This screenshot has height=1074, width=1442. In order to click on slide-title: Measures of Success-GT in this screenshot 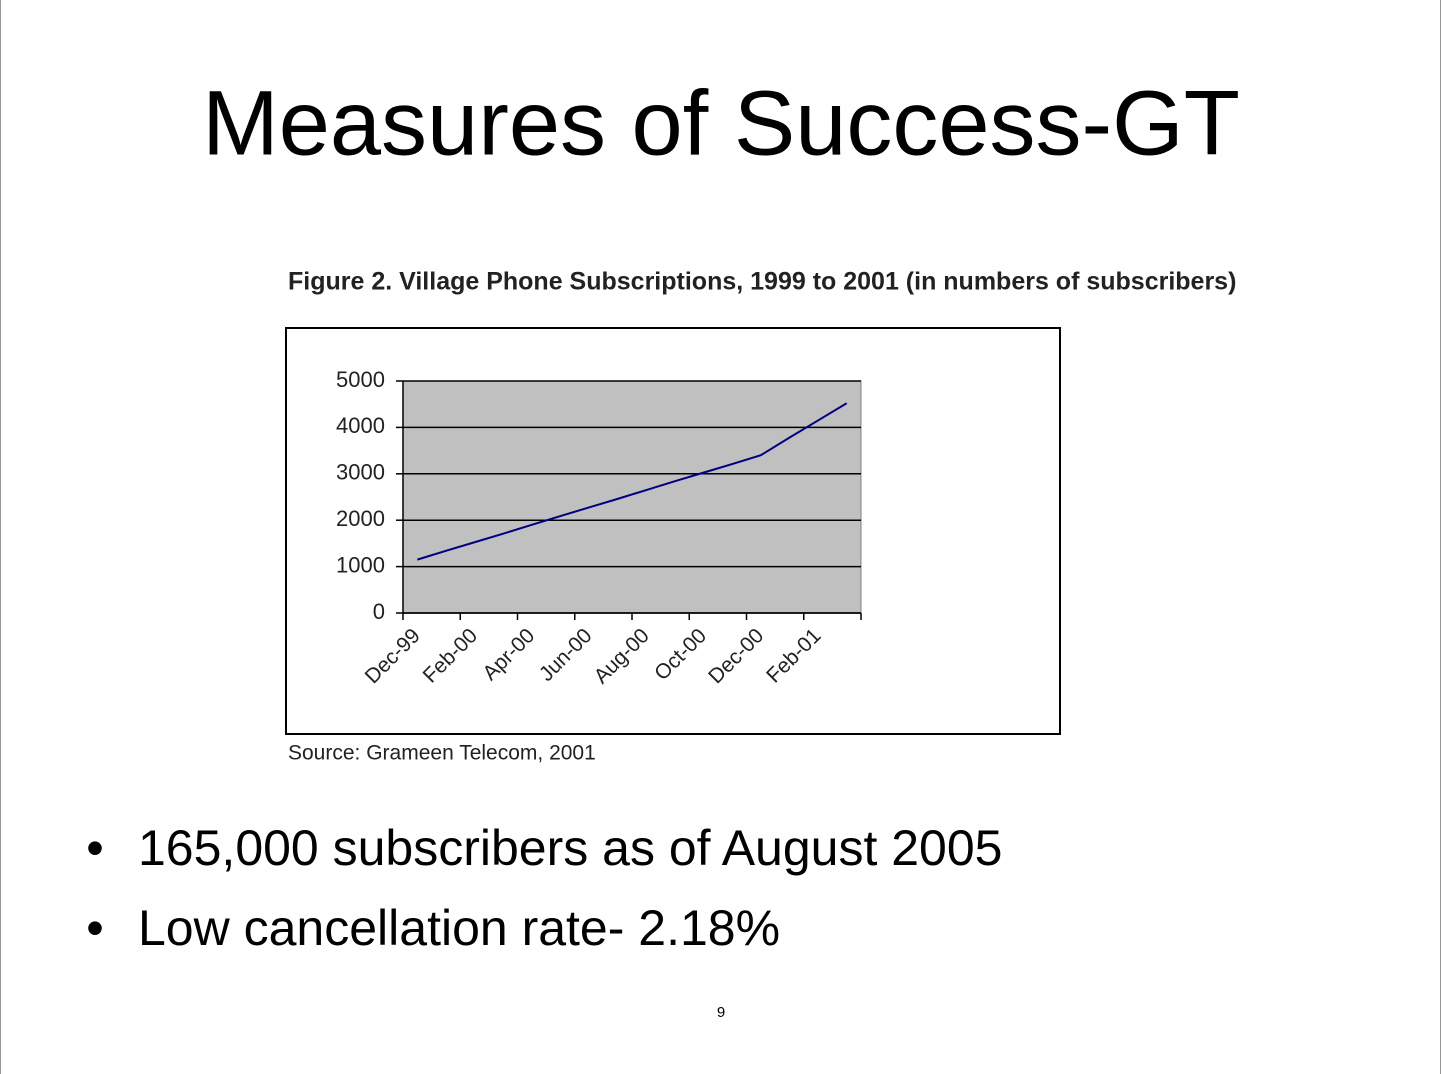, I will do `click(721, 123)`.